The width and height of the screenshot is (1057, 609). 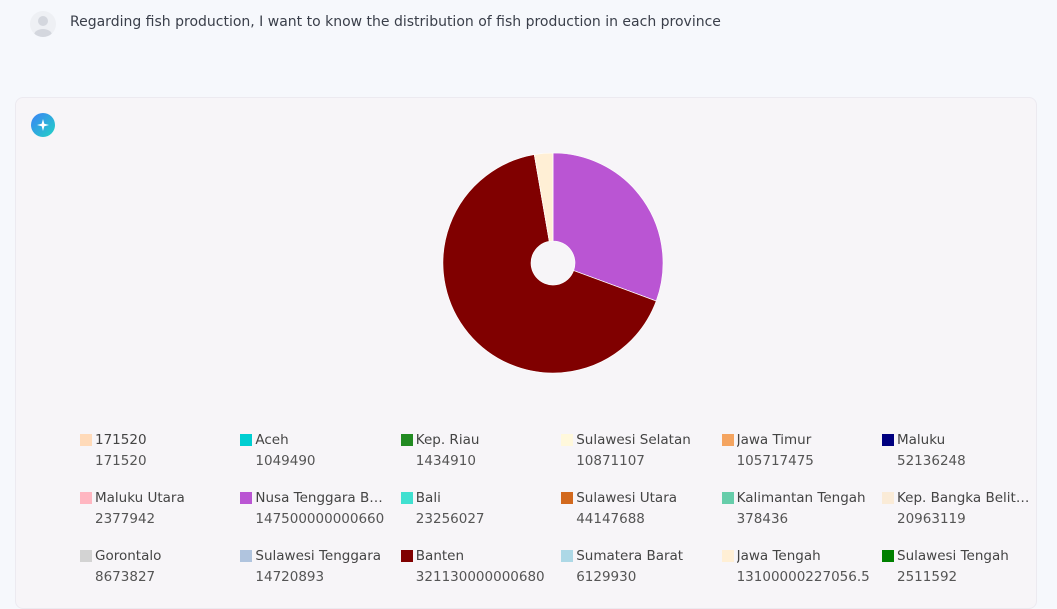 I want to click on legend-label: Aceh, so click(x=322, y=440).